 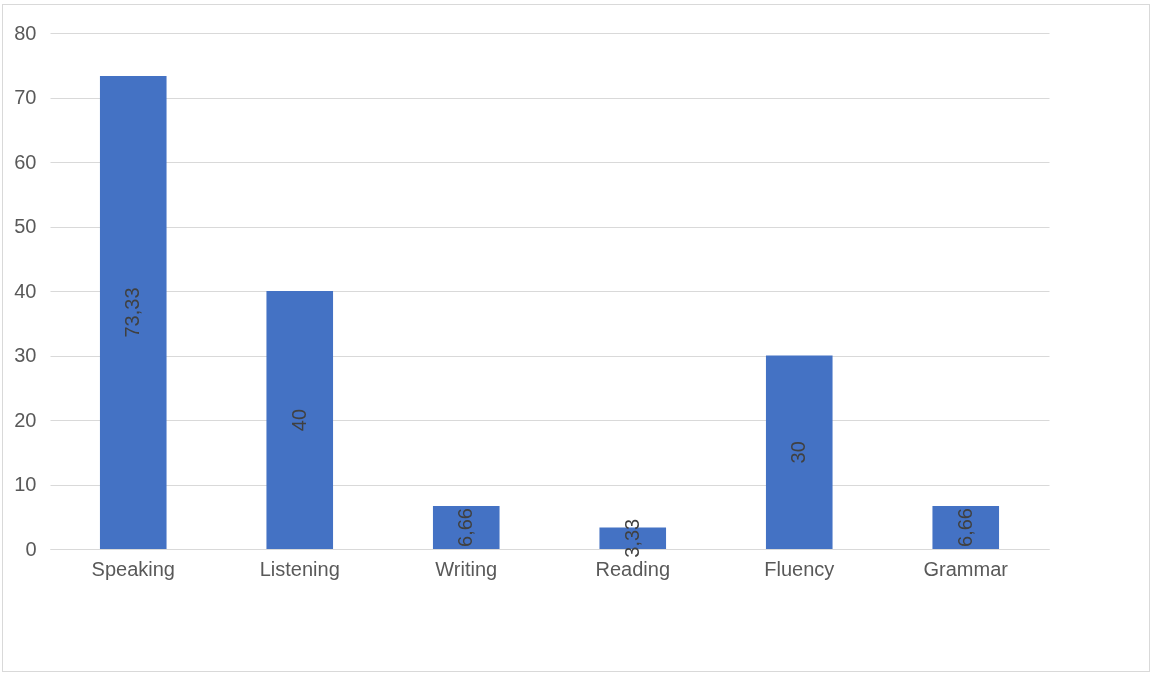 I want to click on y-tick-label: 10, so click(x=25, y=484).